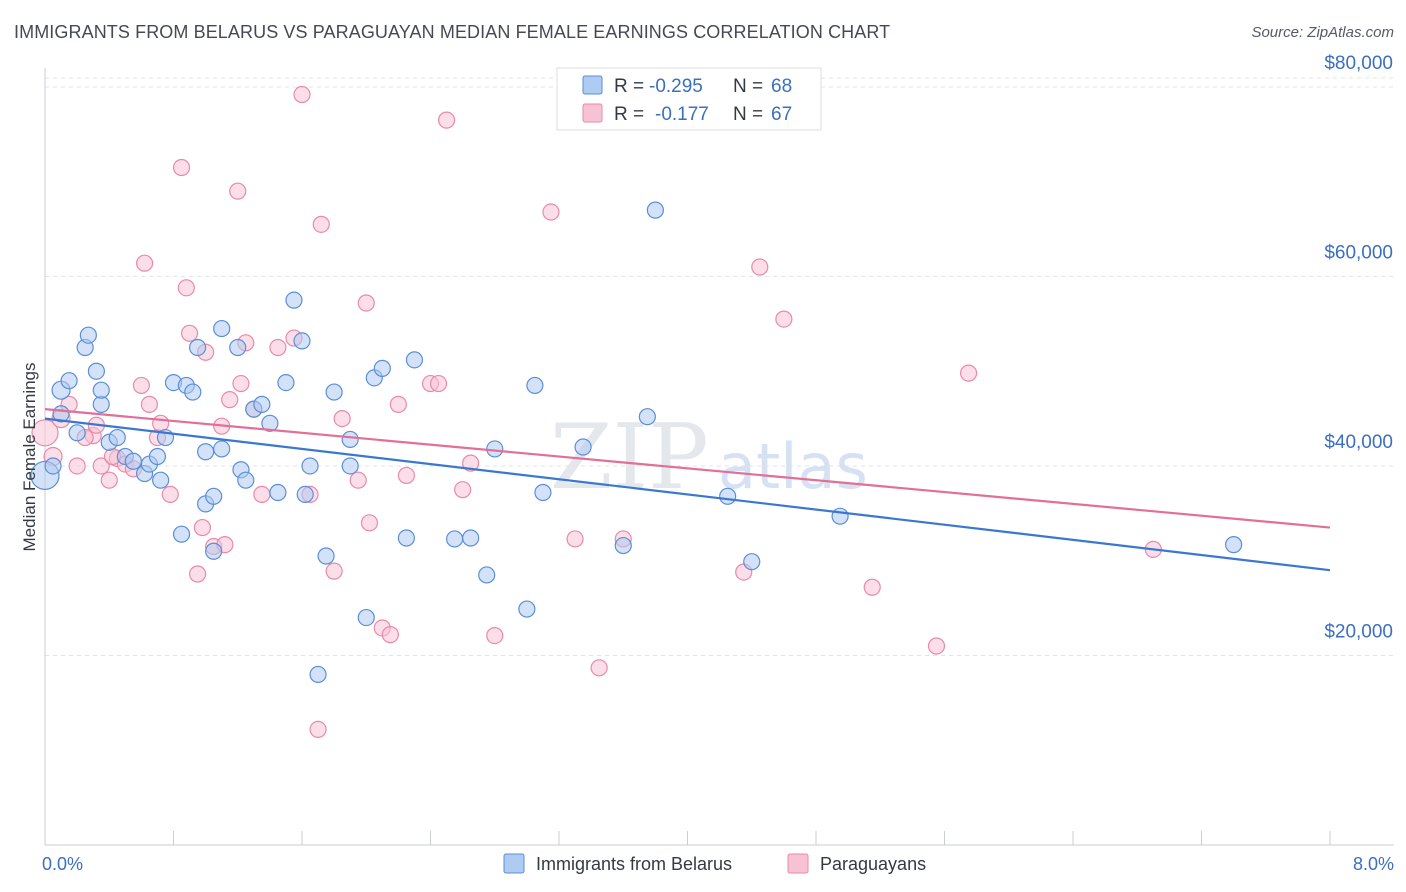 Image resolution: width=1406 pixels, height=892 pixels. I want to click on y-tick-label-0: $20,000, so click(1358, 631).